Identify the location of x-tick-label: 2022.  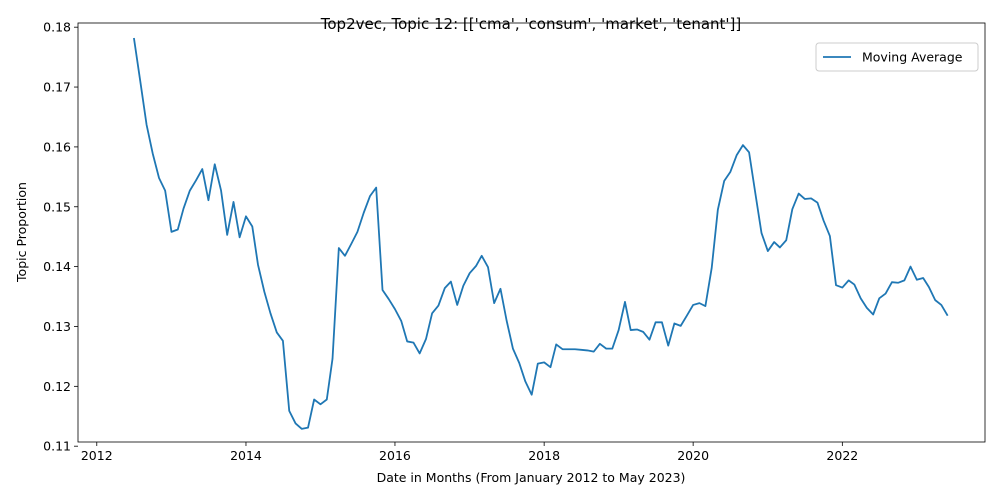
(842, 455).